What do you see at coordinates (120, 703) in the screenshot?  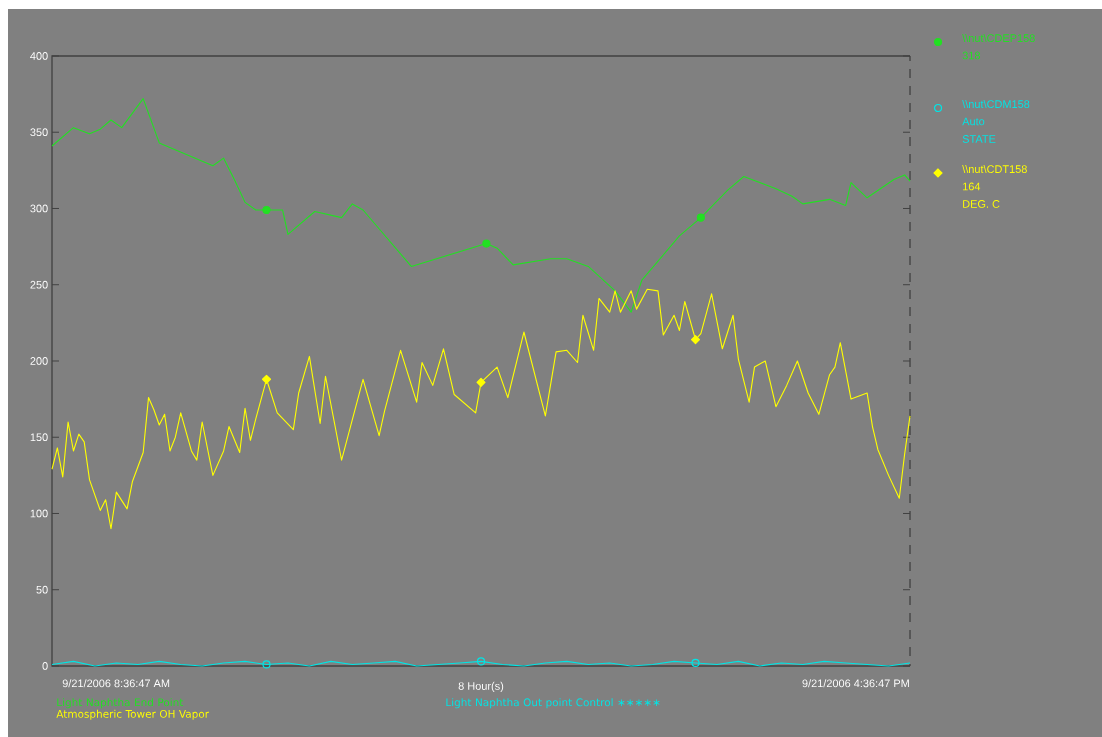 I see `text: Light Naphtha End Point` at bounding box center [120, 703].